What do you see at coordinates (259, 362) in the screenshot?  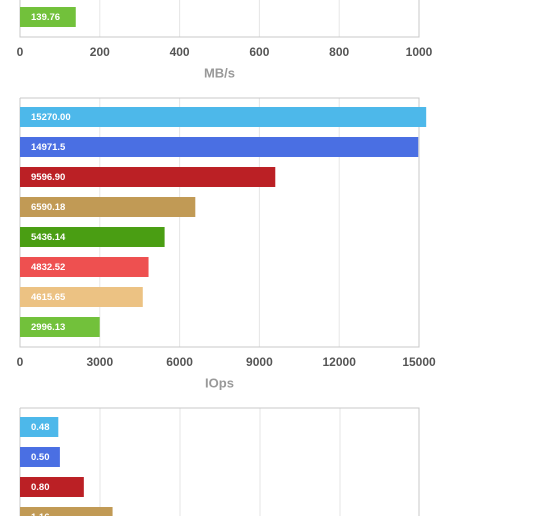 I see `x-tick-label: 9000` at bounding box center [259, 362].